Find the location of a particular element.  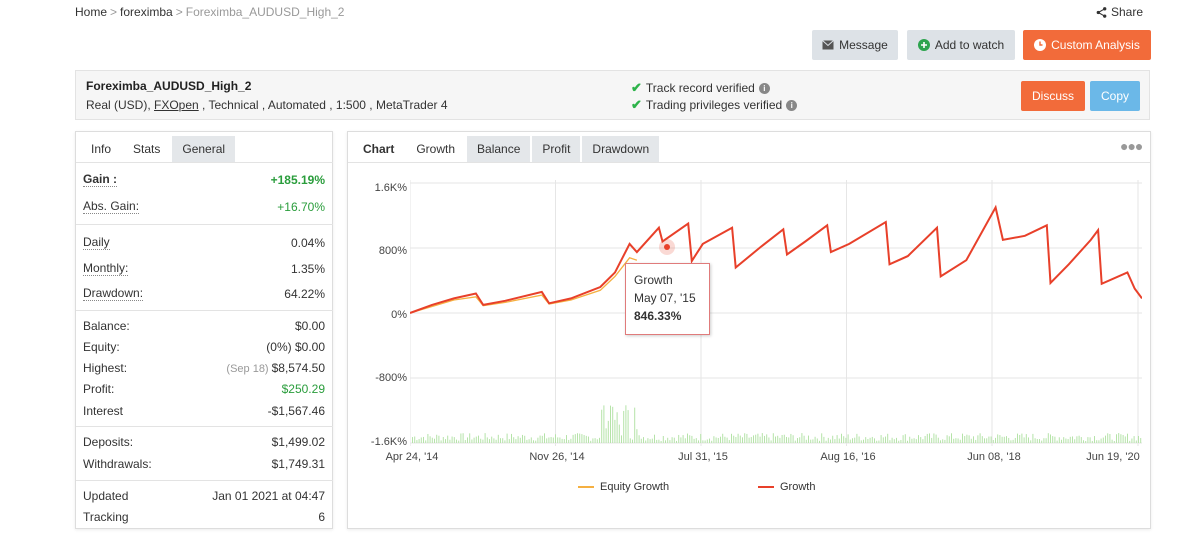

discuss-button: Discuss is located at coordinates (1053, 96).